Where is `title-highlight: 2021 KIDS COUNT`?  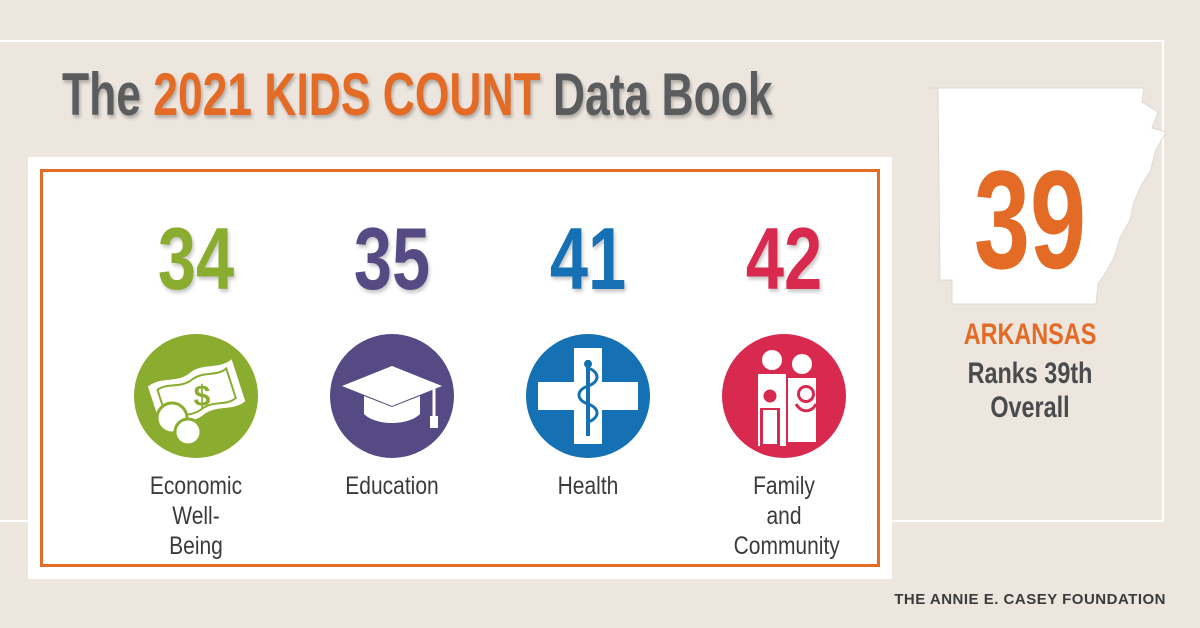 title-highlight: 2021 KIDS COUNT is located at coordinates (347, 94).